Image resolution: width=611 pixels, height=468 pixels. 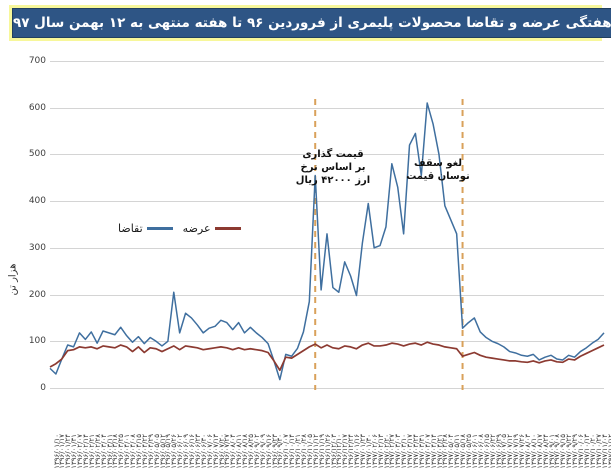 What do you see at coordinates (159, 228) in the screenshot?
I see `legend-swatch-demand` at bounding box center [159, 228].